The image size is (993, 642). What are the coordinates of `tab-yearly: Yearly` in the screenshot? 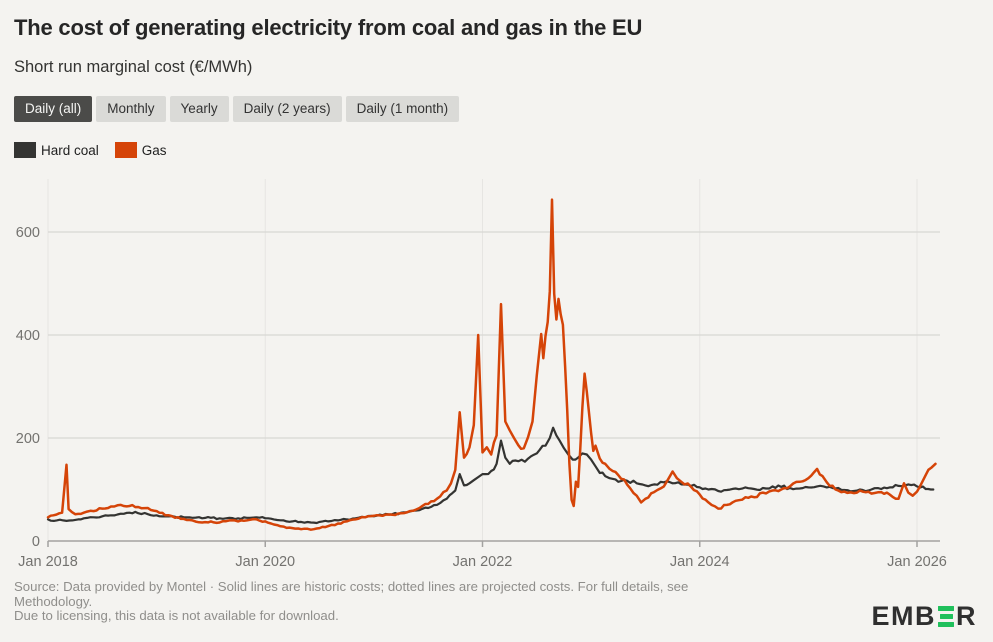 It's located at (199, 109).